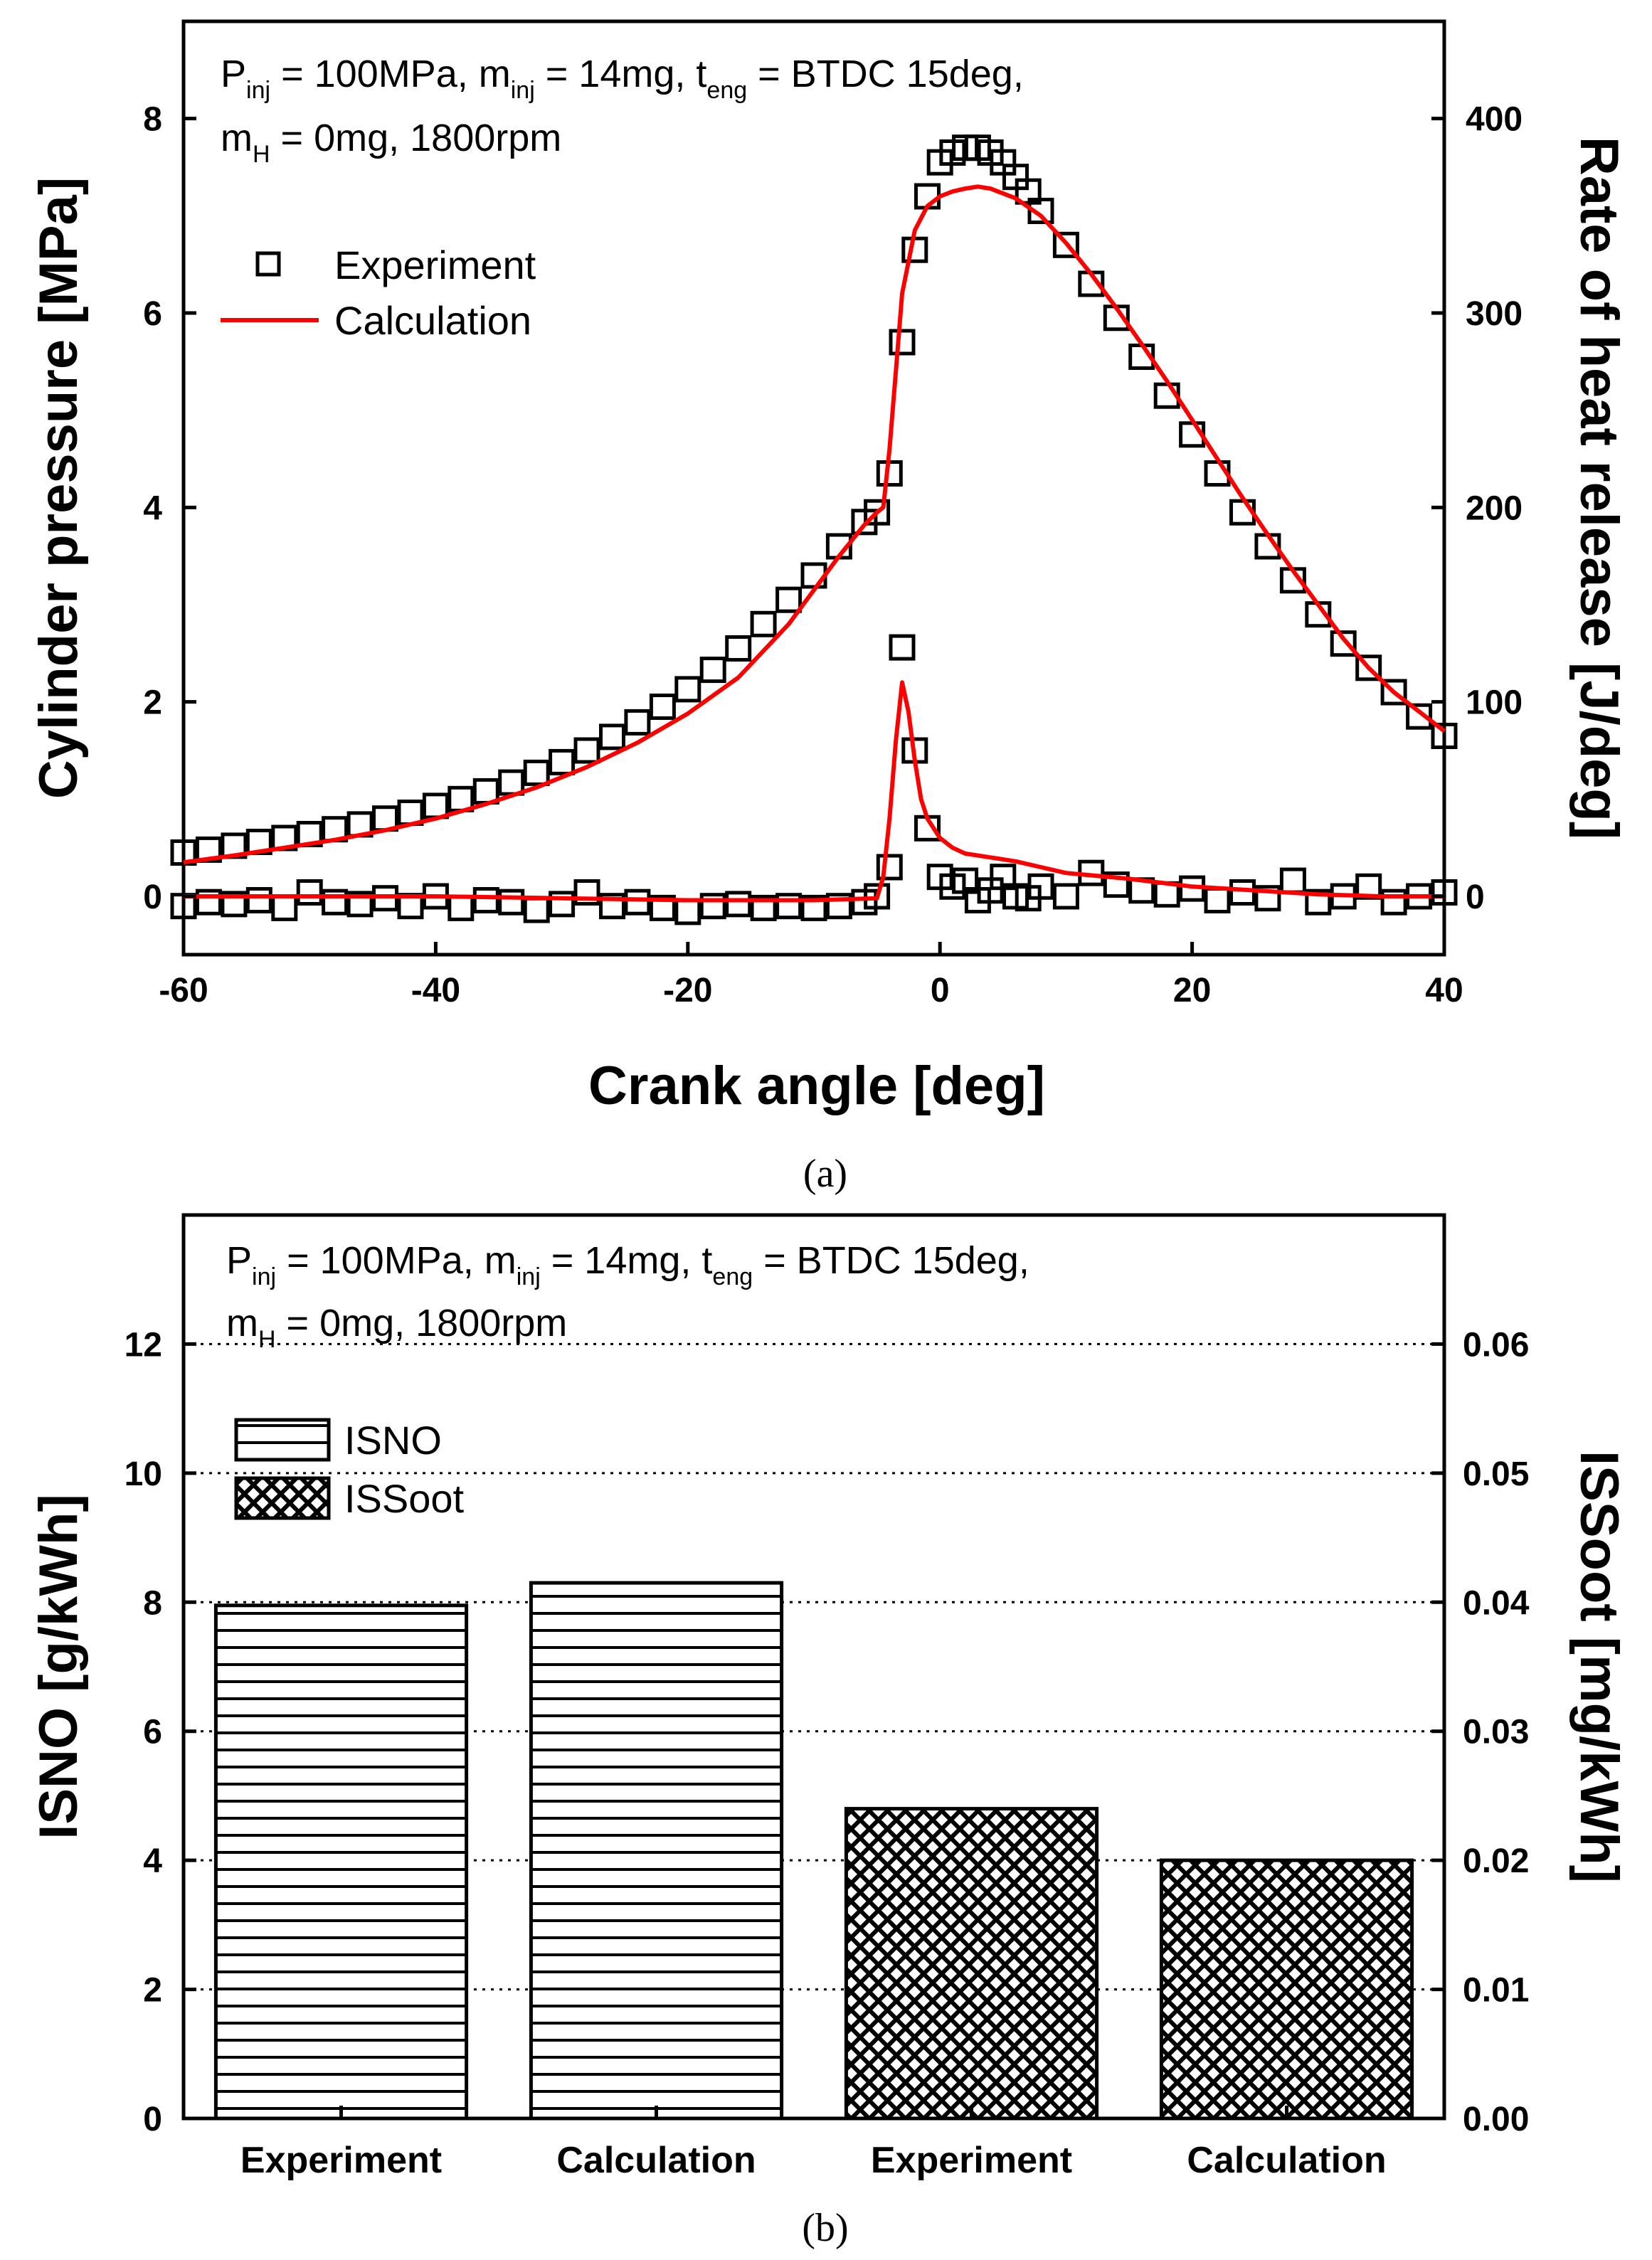 The height and width of the screenshot is (2260, 1652). I want to click on x-tick-label: 20, so click(1192, 990).